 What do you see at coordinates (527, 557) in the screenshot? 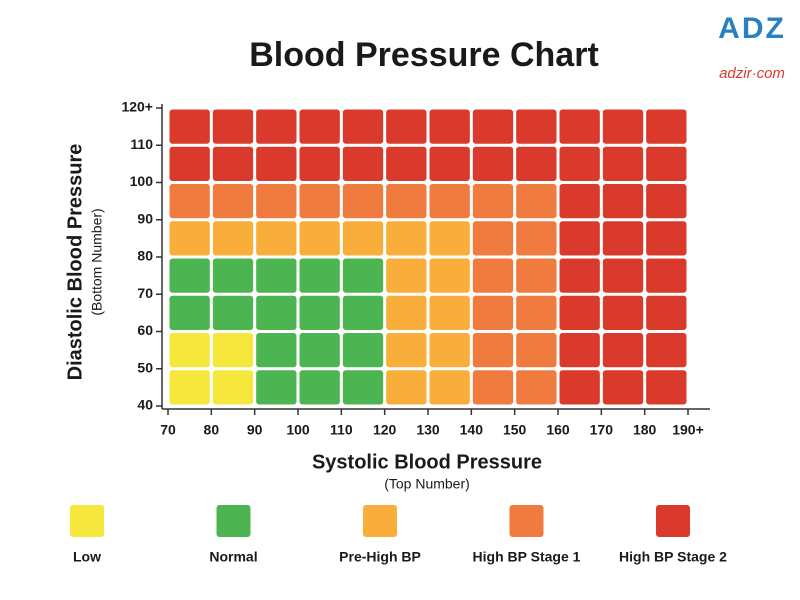
I see `legend-label: High BP Stage 1` at bounding box center [527, 557].